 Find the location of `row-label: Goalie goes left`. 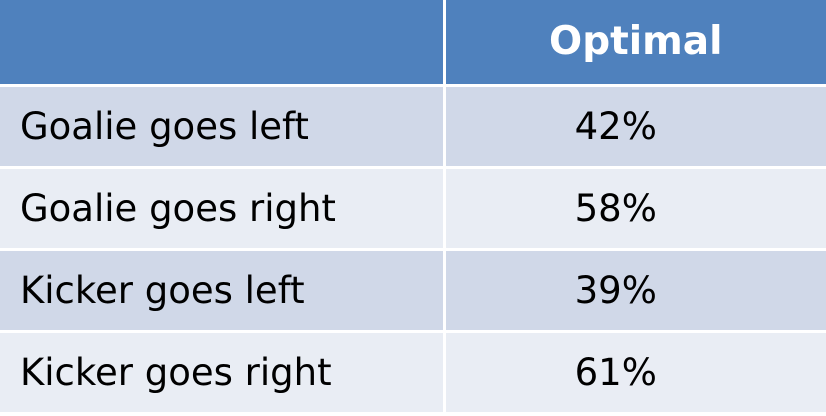

row-label: Goalie goes left is located at coordinates (223, 127).